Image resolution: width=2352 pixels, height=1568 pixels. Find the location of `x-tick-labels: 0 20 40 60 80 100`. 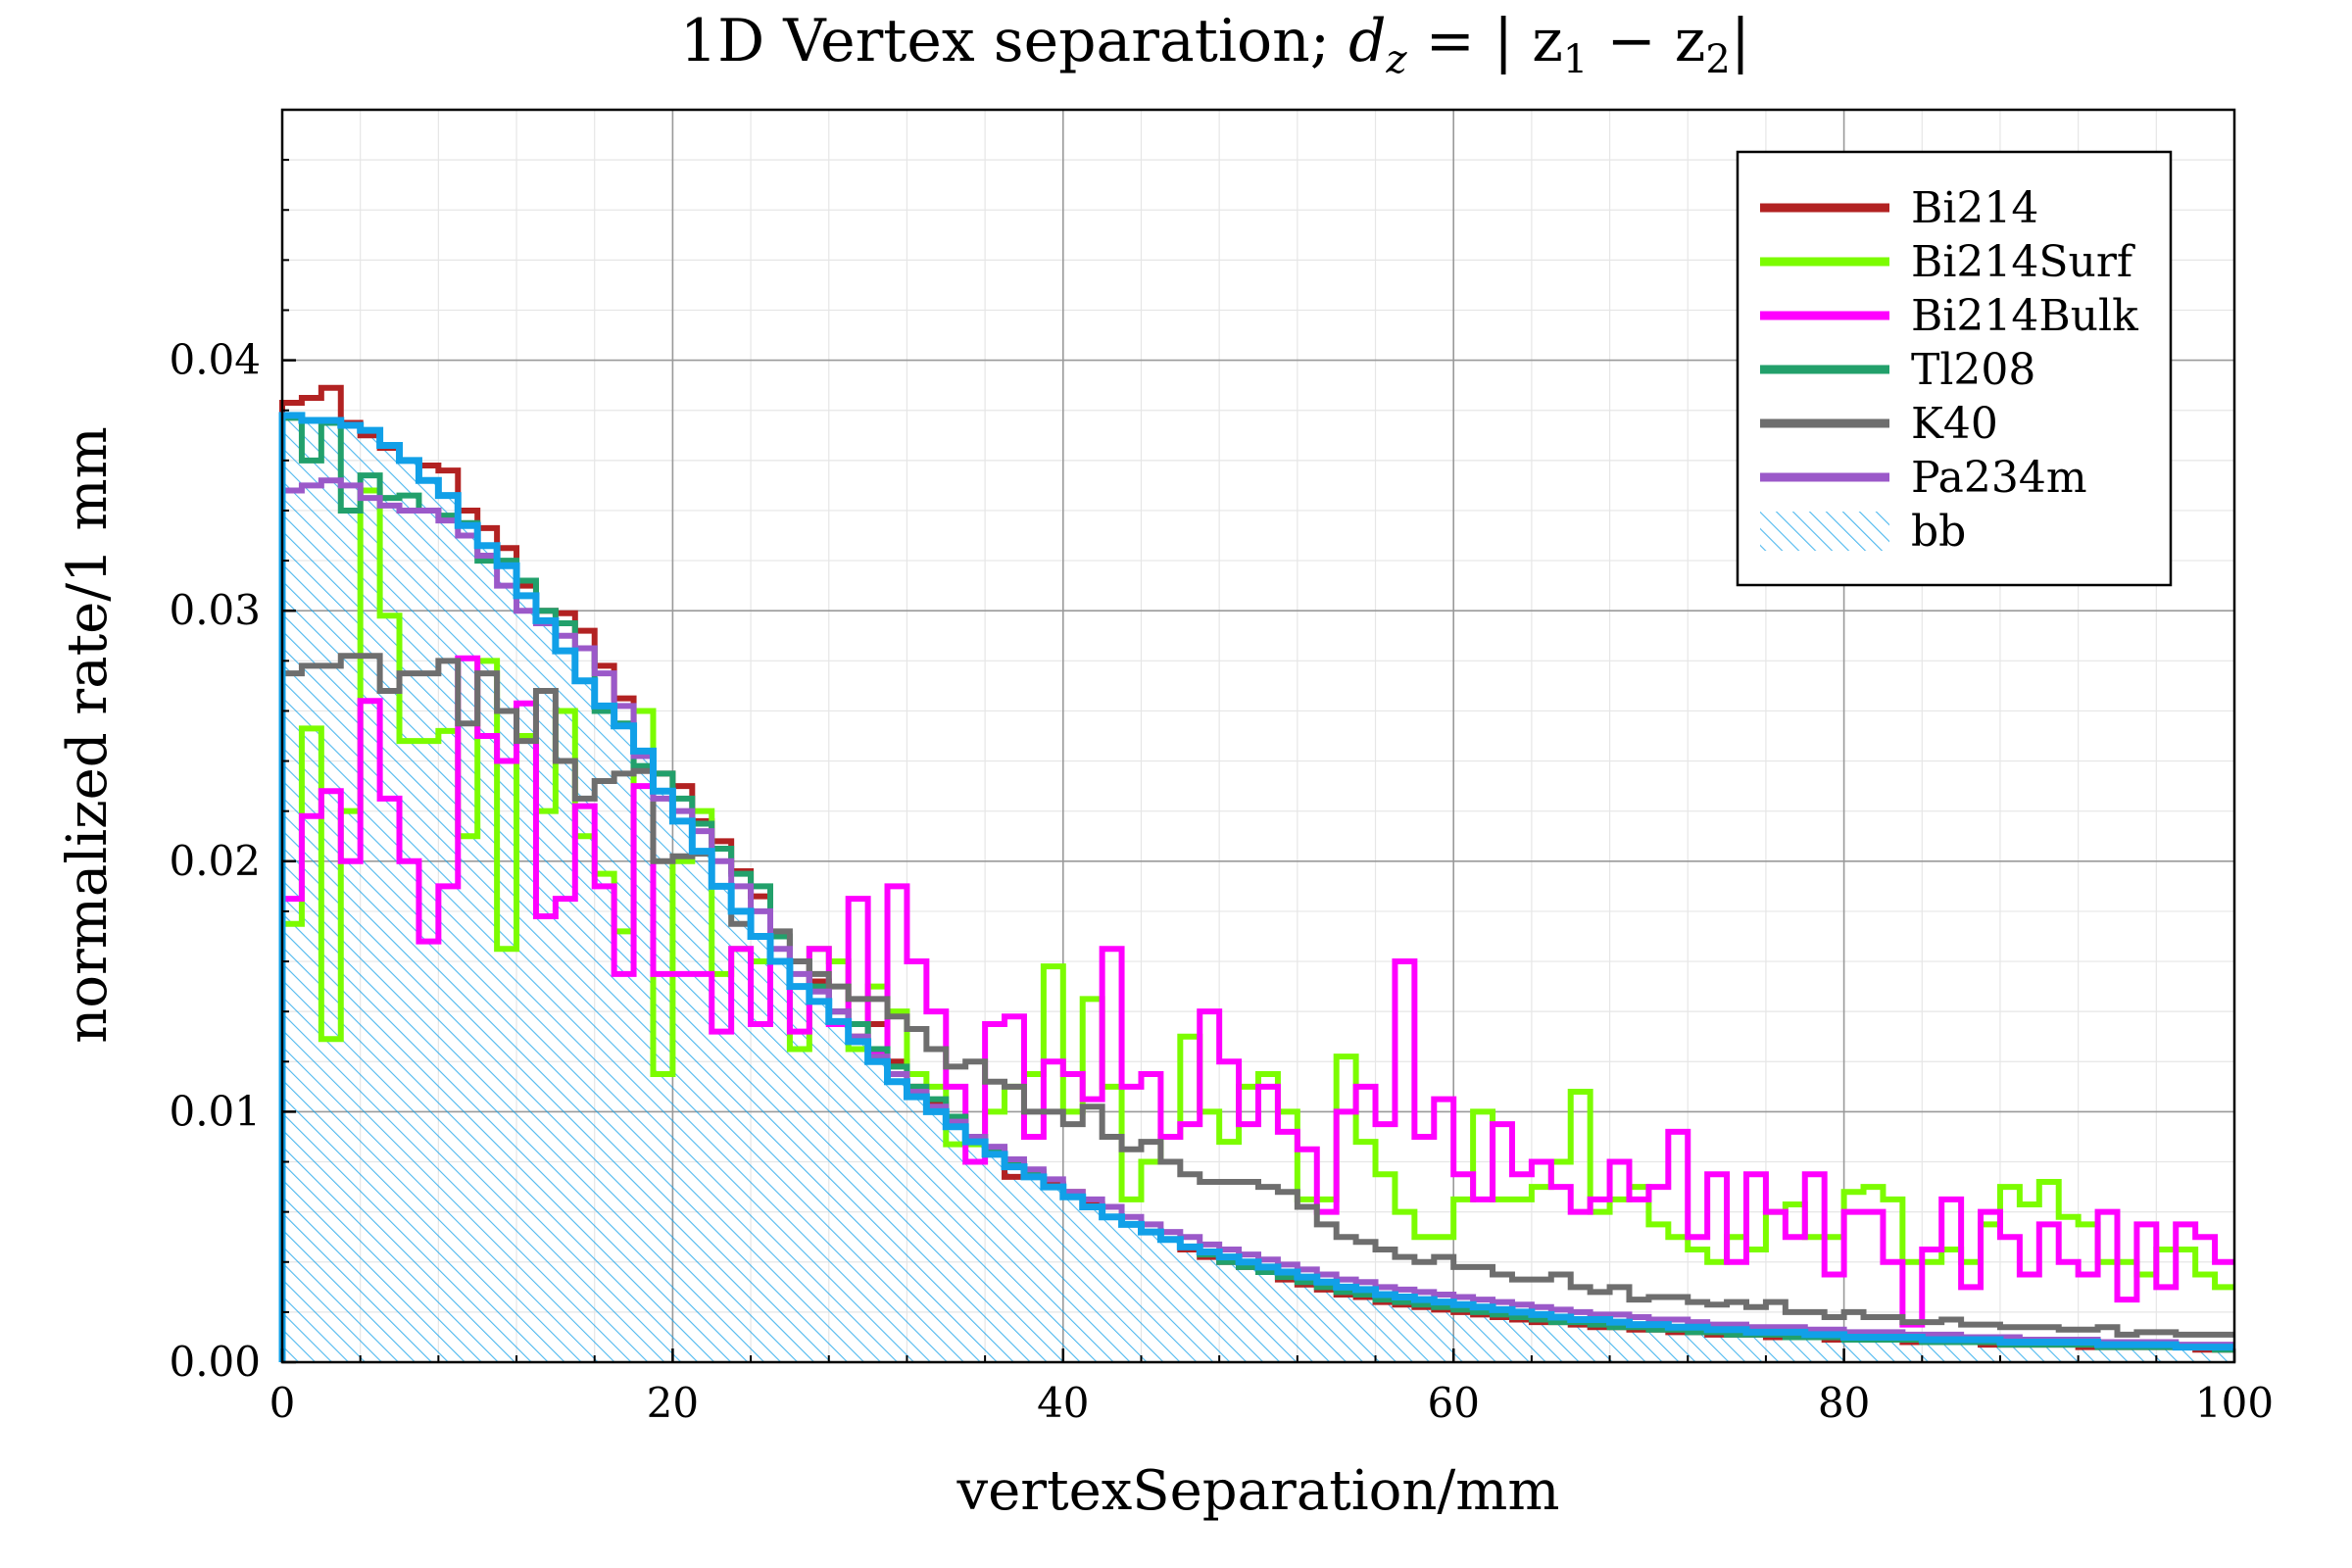

x-tick-labels: 0 20 40 60 80 100 is located at coordinates (1272, 1403).